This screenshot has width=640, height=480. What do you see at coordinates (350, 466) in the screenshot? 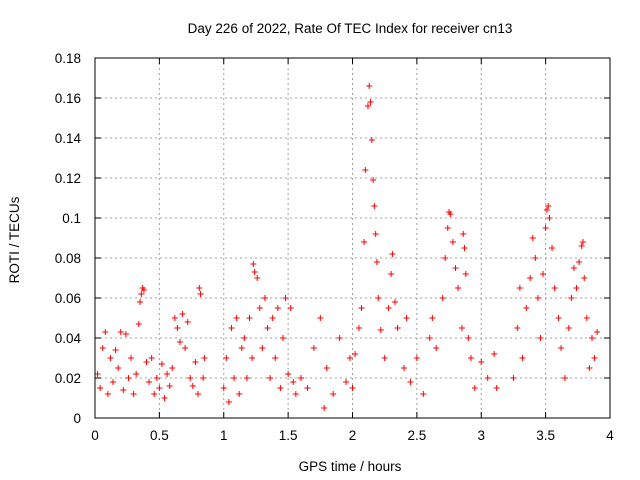
I see `x-axis-label: GPS time / hours` at bounding box center [350, 466].